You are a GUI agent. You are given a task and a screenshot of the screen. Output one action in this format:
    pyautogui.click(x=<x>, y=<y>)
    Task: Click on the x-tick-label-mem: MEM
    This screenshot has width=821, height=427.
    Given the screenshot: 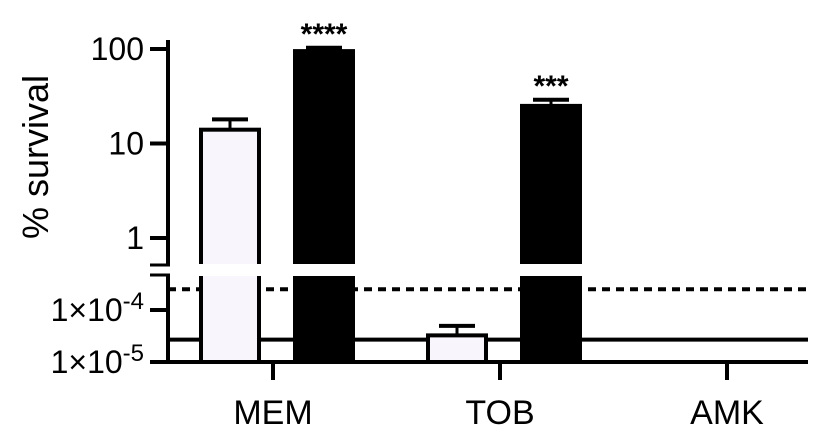 What is the action you would take?
    pyautogui.click(x=272, y=410)
    